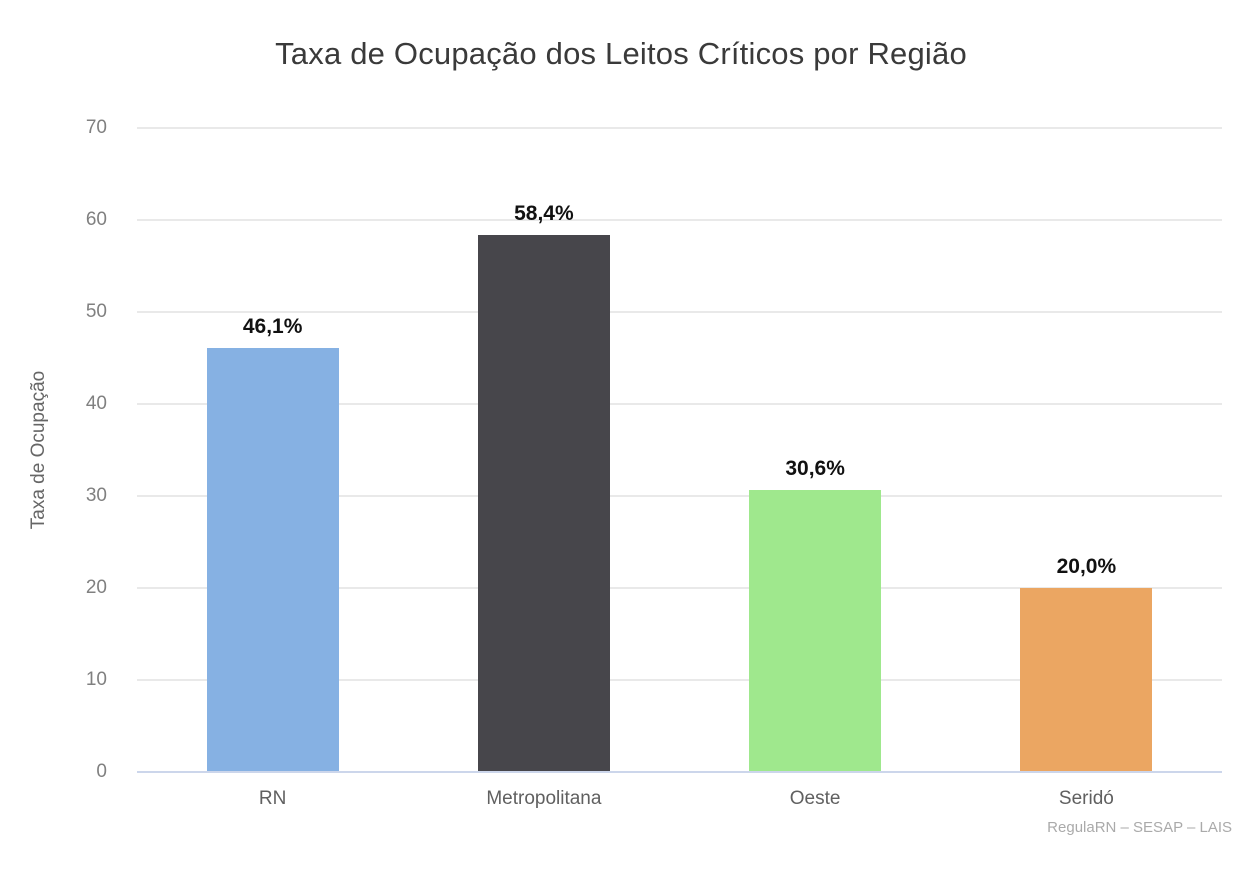  I want to click on y-tick-label: 60, so click(96, 219).